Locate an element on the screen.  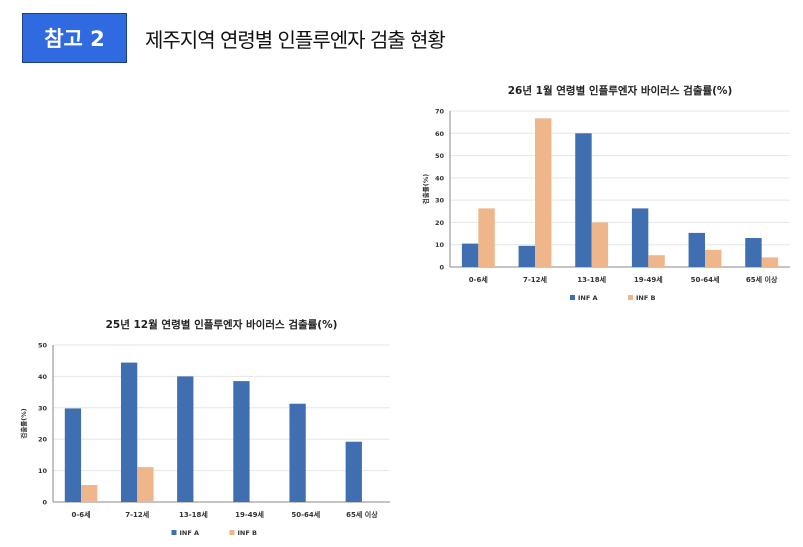
chart-title: 26년 1월 연령별 인플루엔자 바이러스 검출률(%) is located at coordinates (620, 90).